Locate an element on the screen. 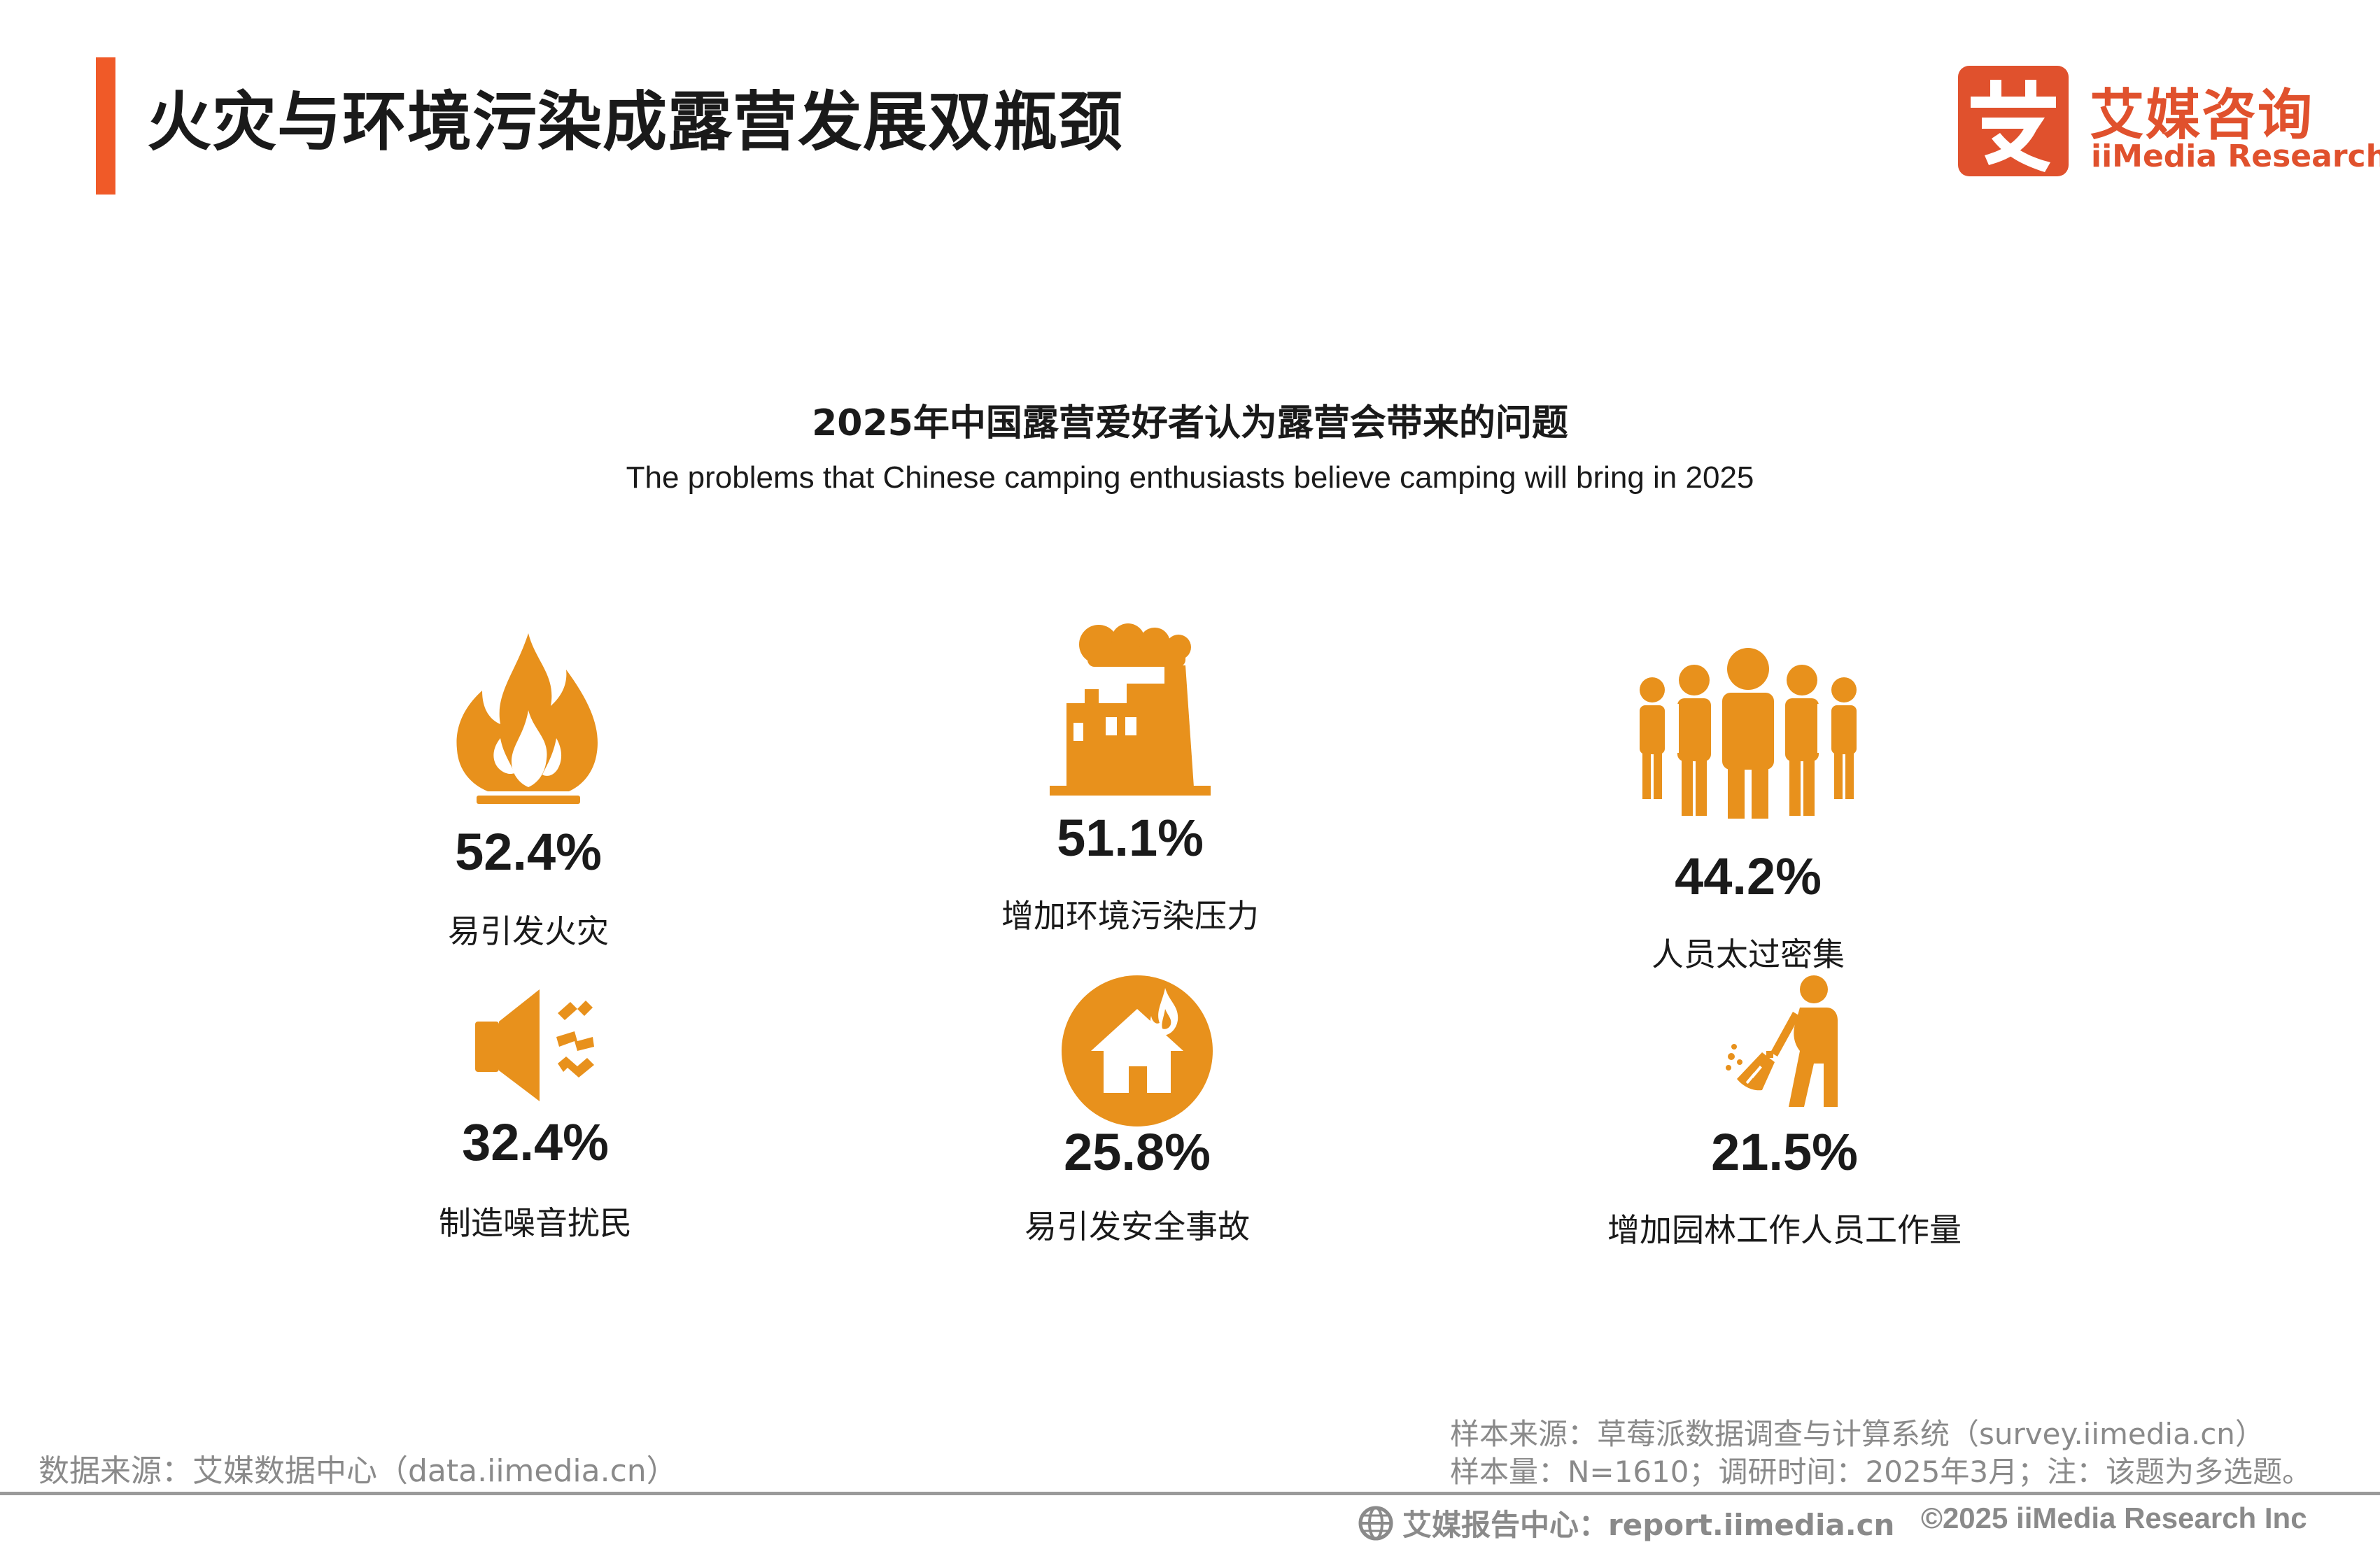 The image size is (2380, 1547). category-label: 易引发安全事故 is located at coordinates (1137, 1227).